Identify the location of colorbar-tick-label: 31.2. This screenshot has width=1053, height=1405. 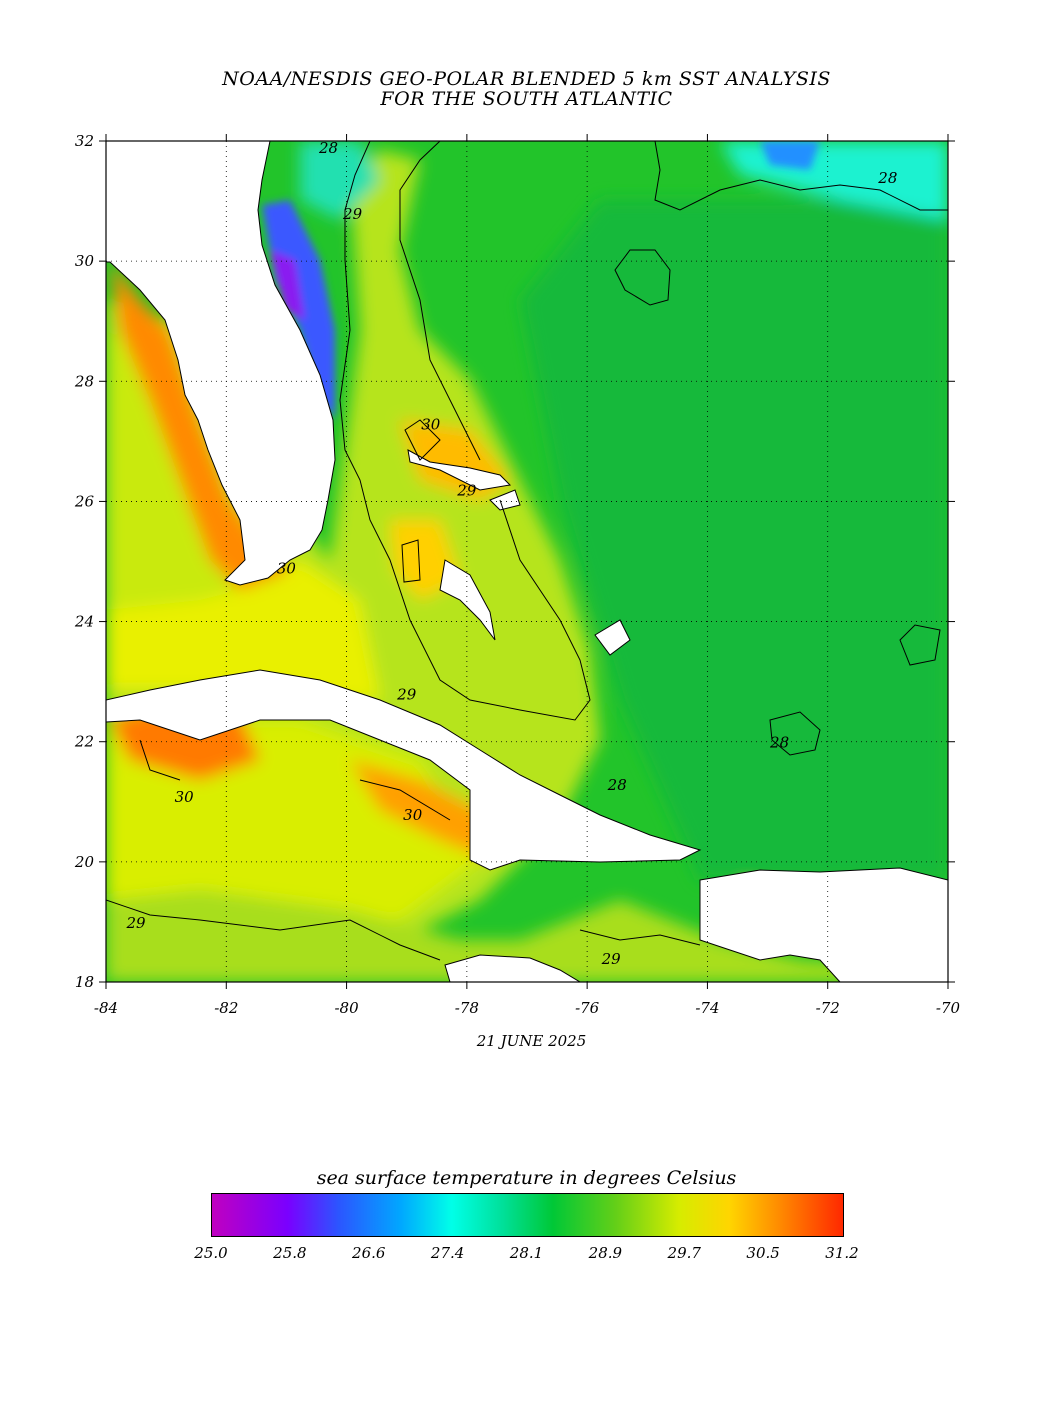
(842, 1253).